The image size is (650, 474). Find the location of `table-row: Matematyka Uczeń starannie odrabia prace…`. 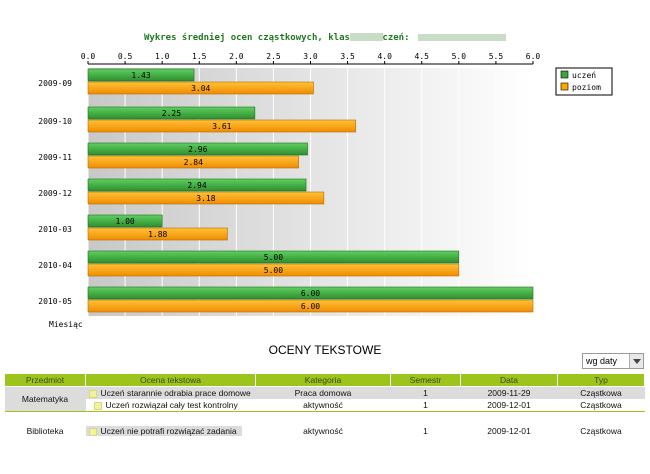

table-row: Matematyka Uczeń starannie odrabia prace… is located at coordinates (324, 399).